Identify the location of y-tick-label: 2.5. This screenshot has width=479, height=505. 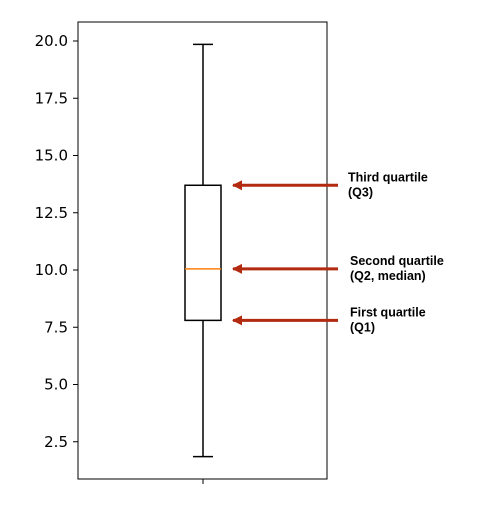
(56, 442).